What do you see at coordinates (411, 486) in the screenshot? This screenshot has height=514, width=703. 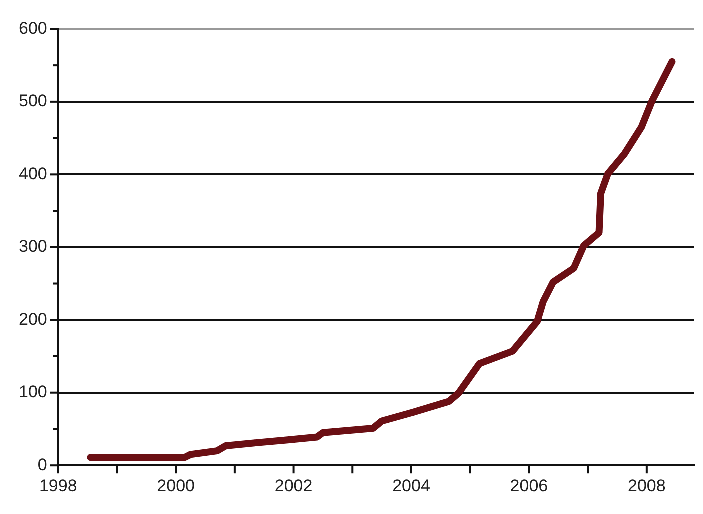 I see `x-tick-label: 2004` at bounding box center [411, 486].